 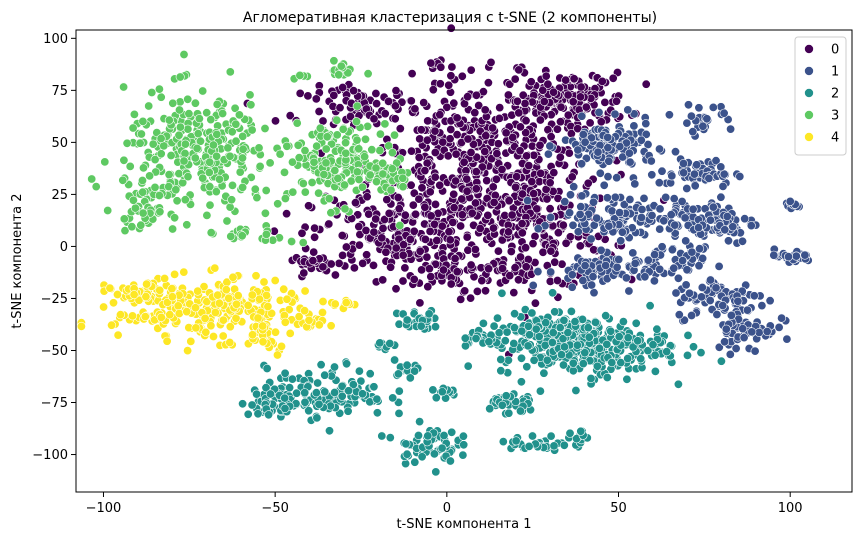 I want to click on x-tick-label: 0, so click(x=447, y=508).